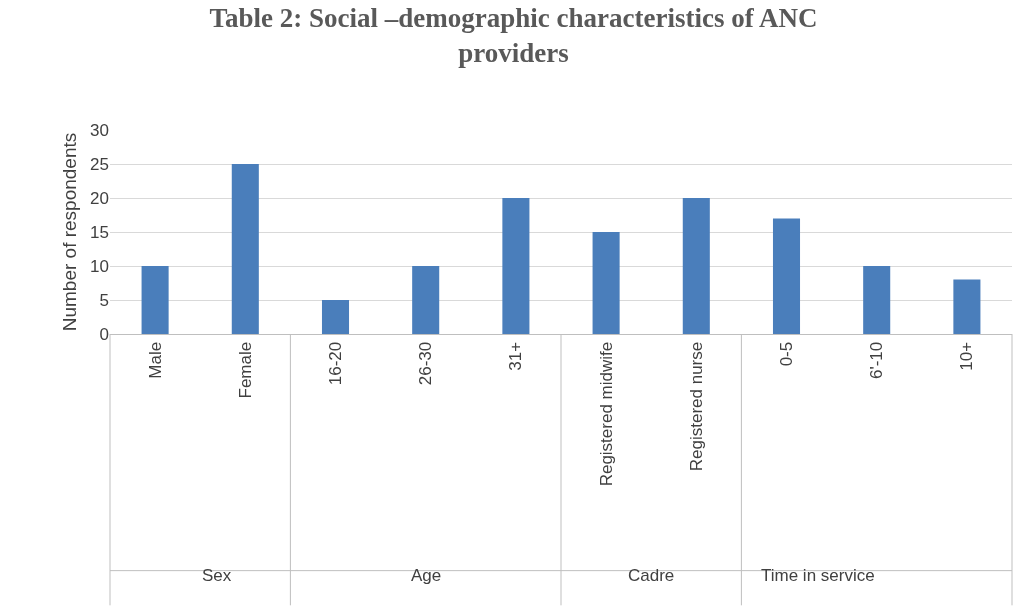  I want to click on x-axis-title: Sex, so click(217, 575).